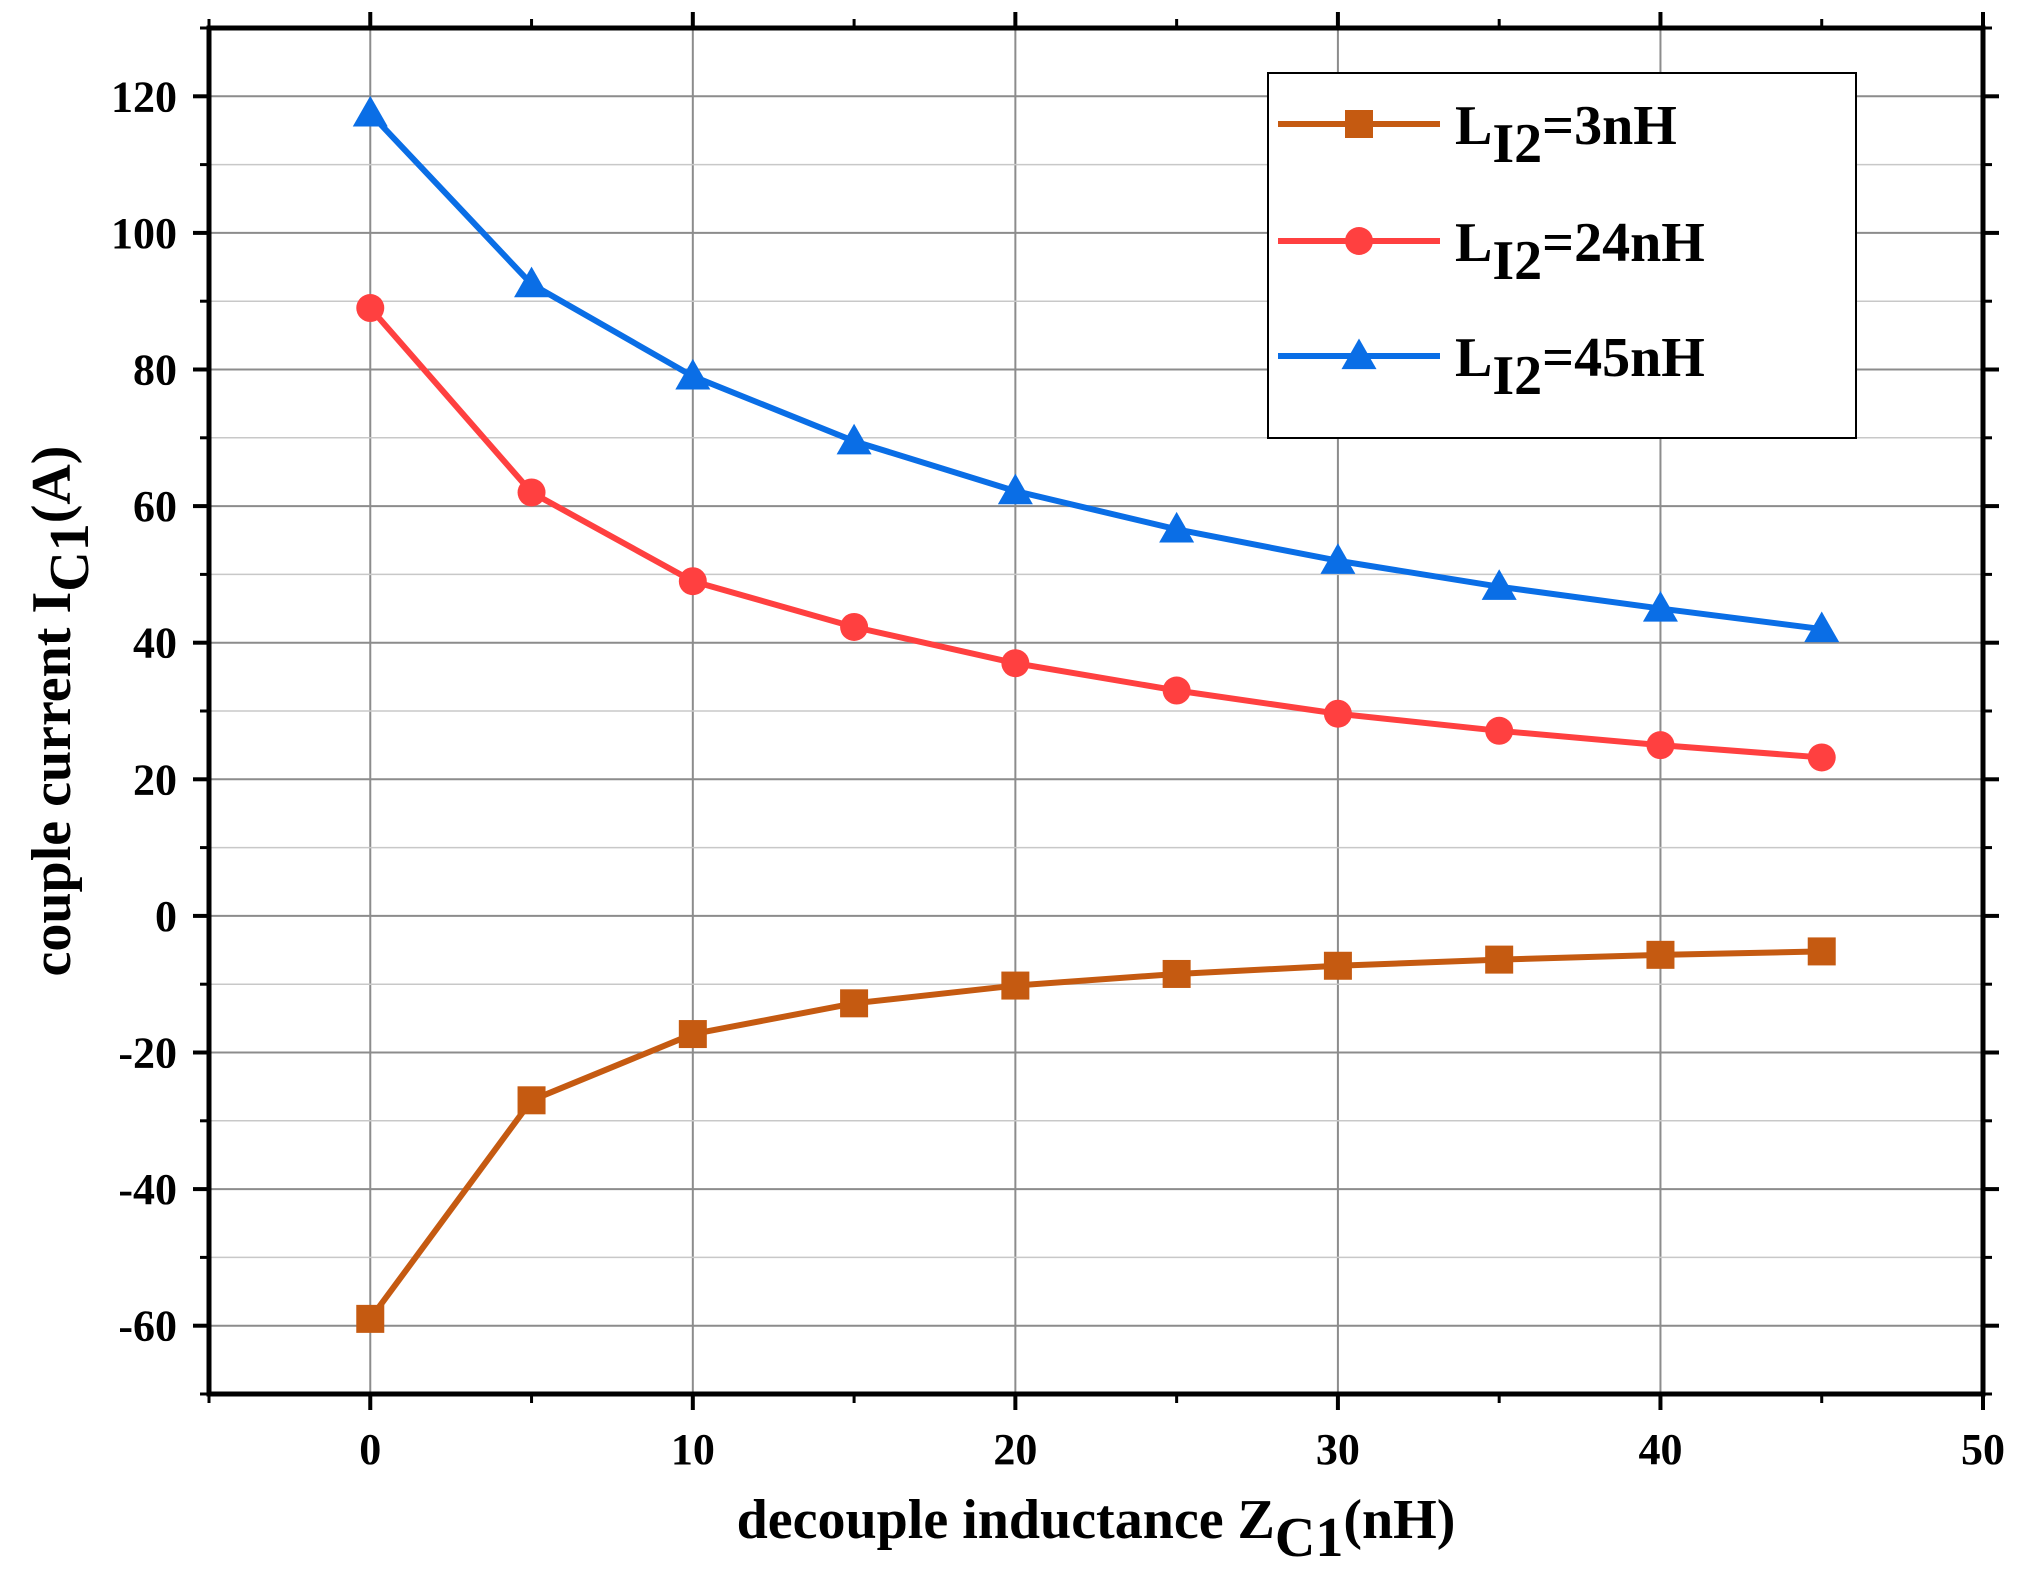  Describe the element at coordinates (147, 1053) in the screenshot. I see `y-tick-label: -20` at that location.